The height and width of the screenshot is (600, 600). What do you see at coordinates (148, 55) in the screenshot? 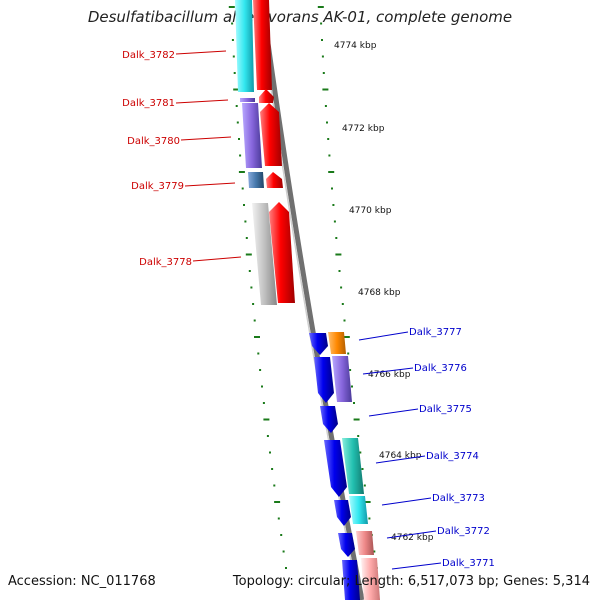
I see `gene-label-dalk-3782: Dalk_3782` at bounding box center [148, 55].